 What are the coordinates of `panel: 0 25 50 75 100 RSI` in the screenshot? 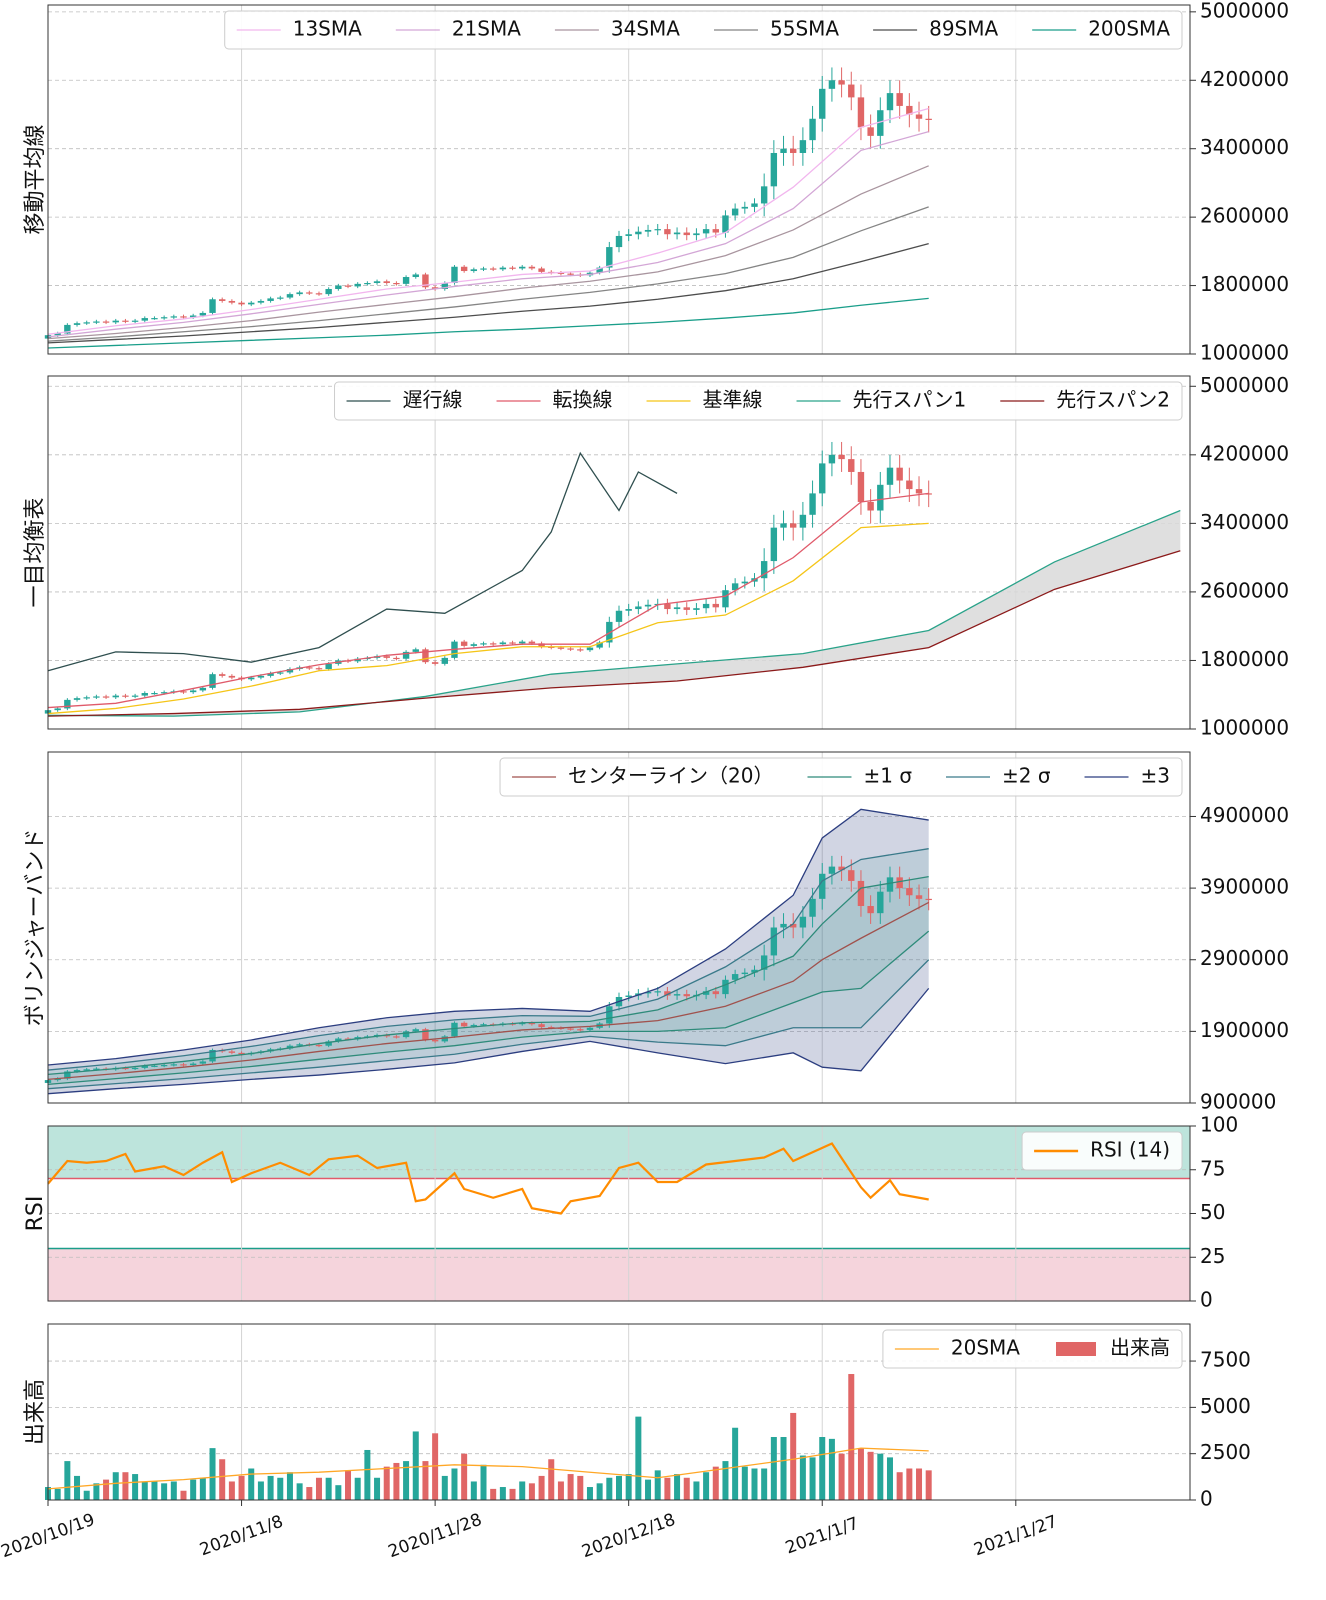 It's located at (630, 1212).